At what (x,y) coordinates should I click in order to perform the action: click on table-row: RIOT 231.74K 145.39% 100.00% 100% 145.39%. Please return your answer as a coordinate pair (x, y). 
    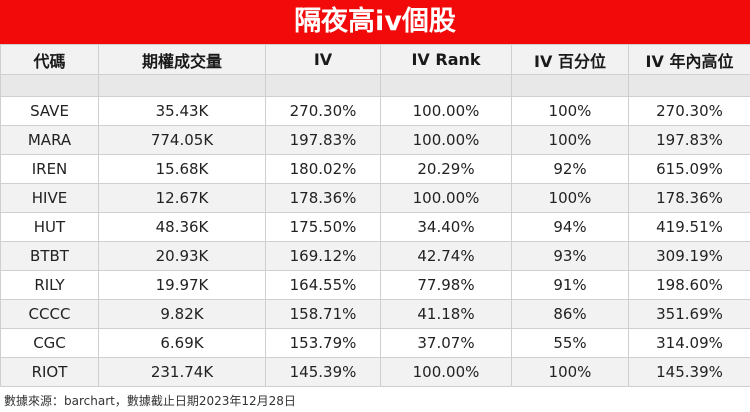
    Looking at the image, I should click on (375, 372).